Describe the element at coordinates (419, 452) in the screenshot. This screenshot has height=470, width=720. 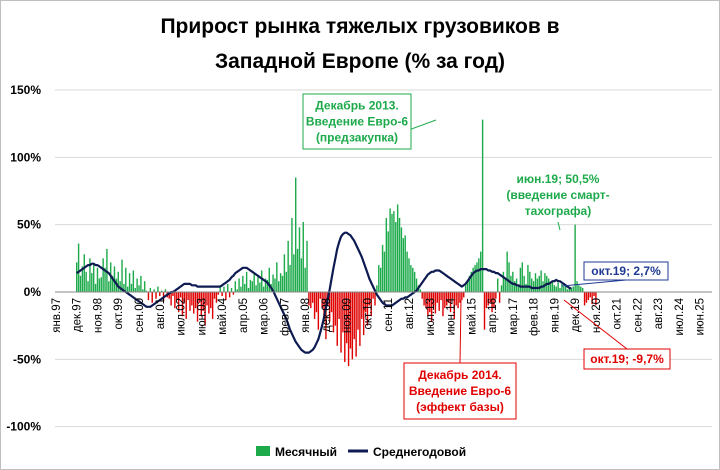
I see `legend-label-annual: Среднегодовой` at that location.